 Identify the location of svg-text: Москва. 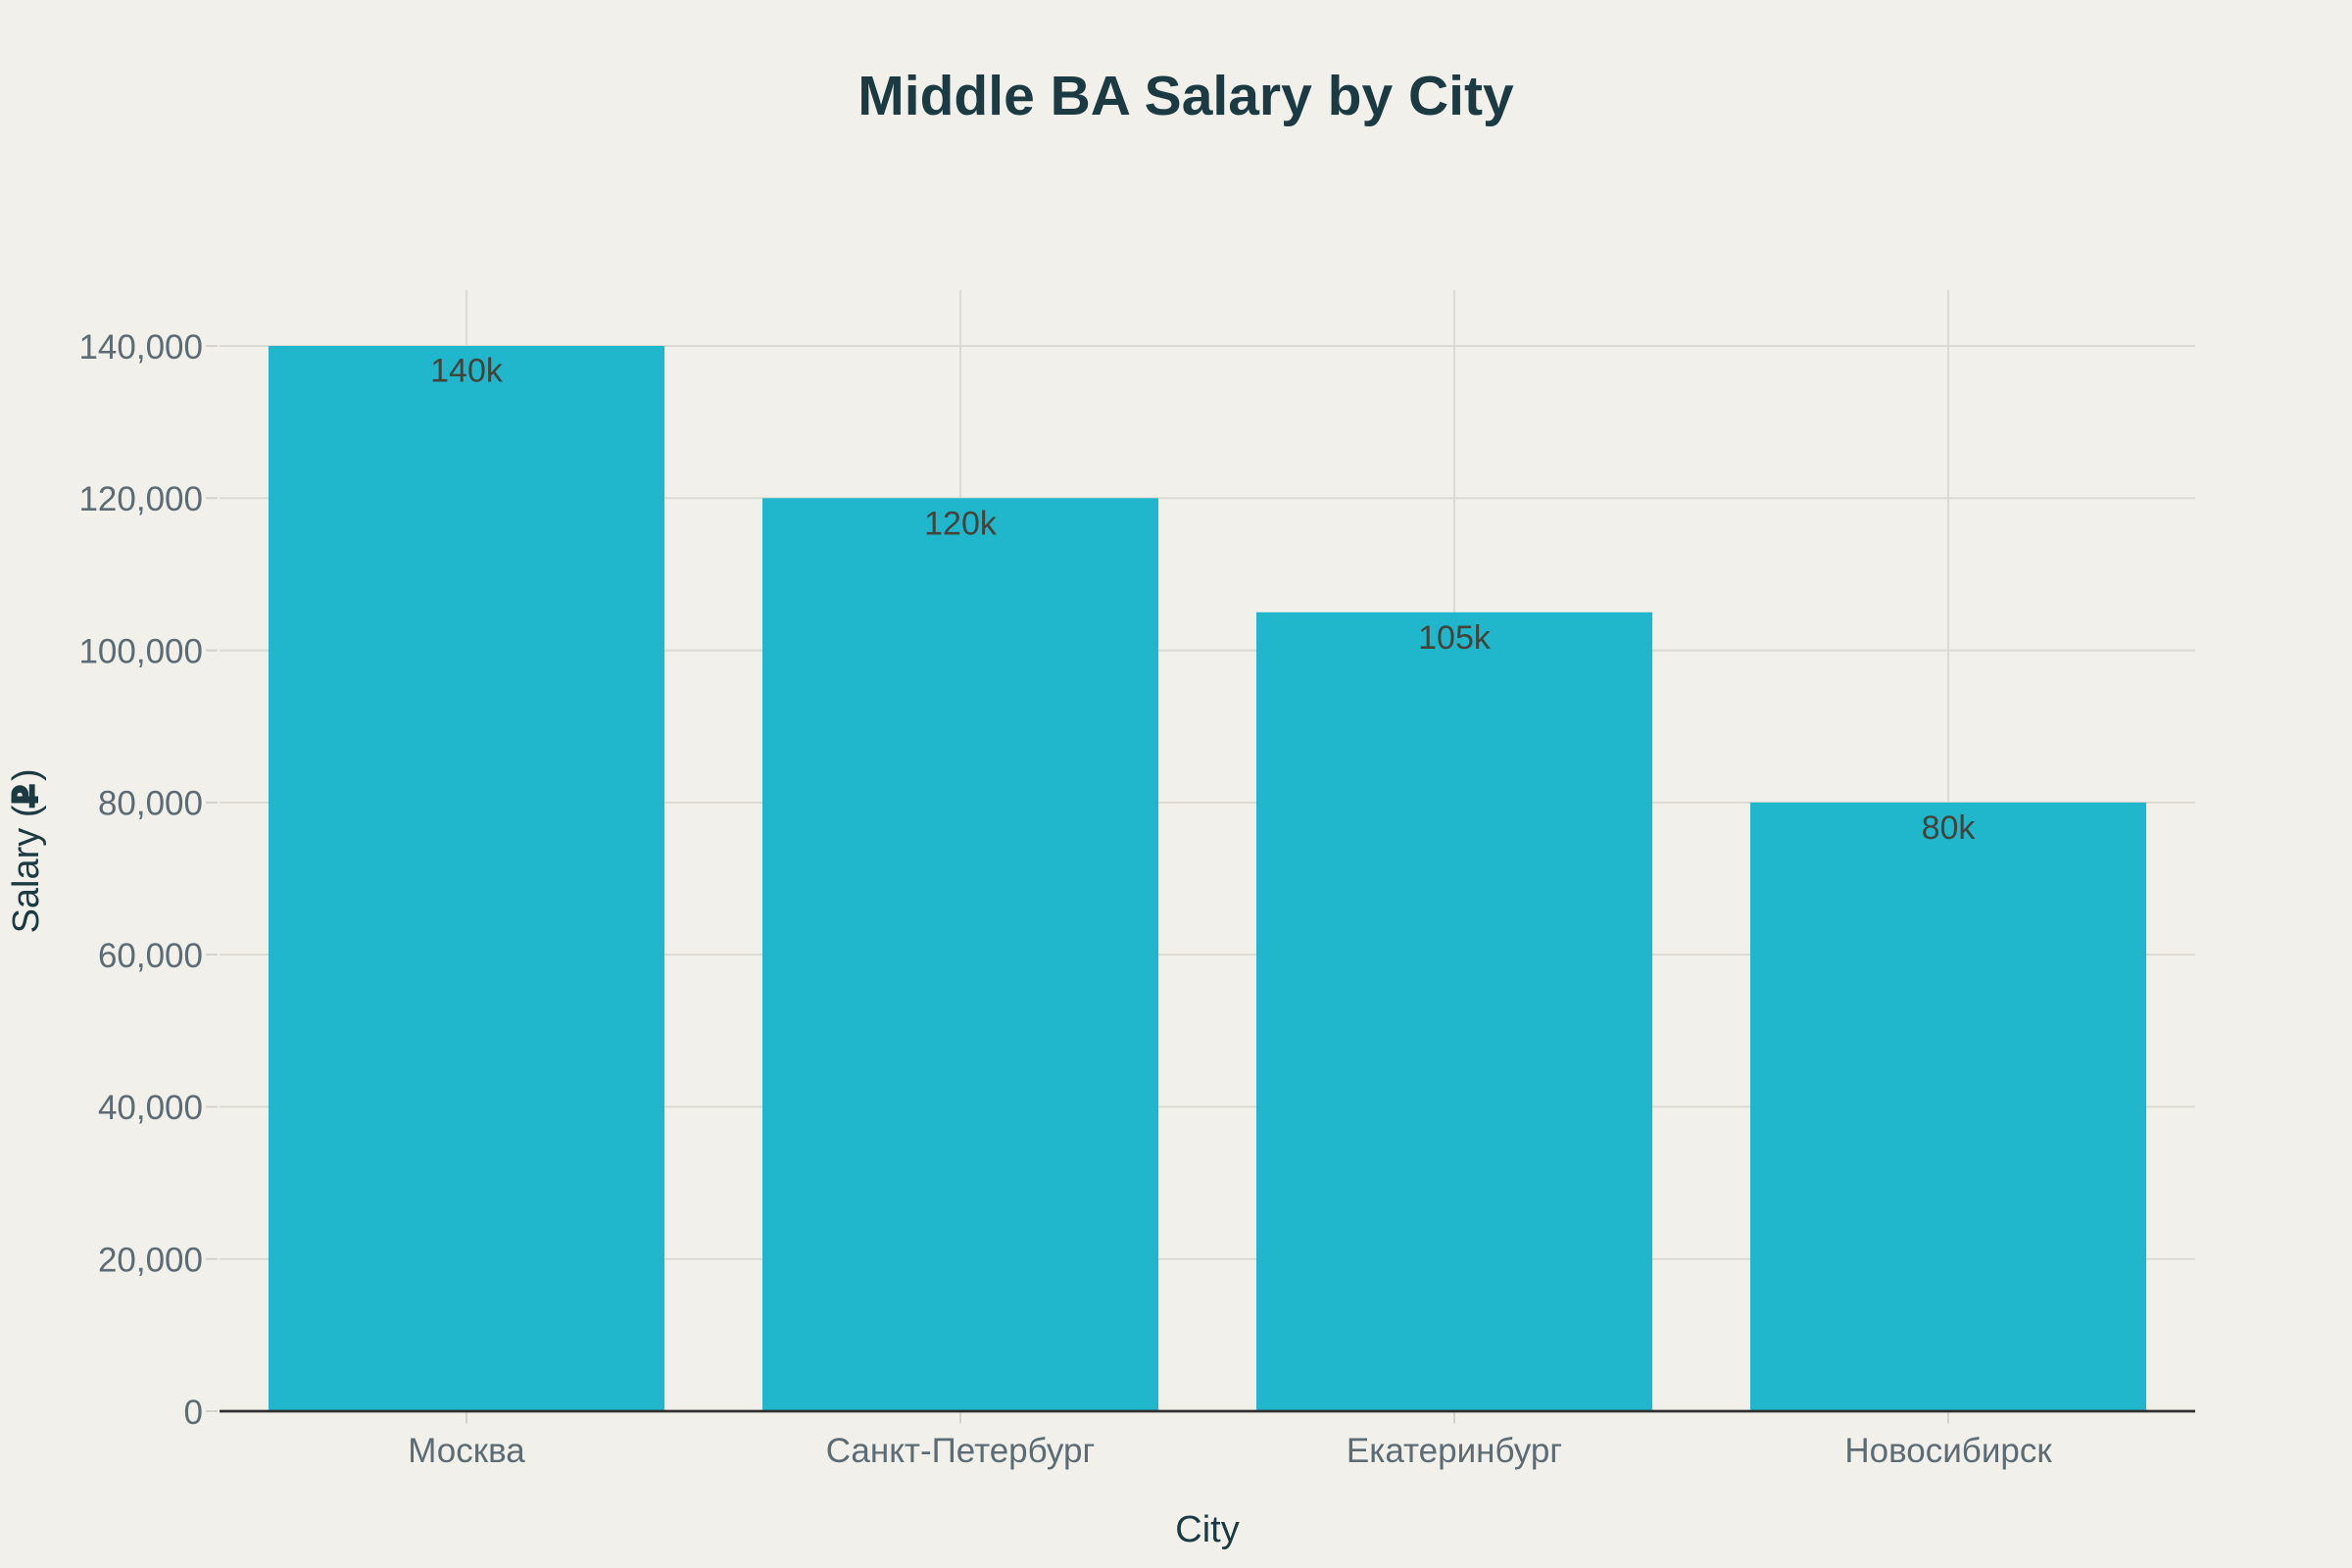
(466, 1451).